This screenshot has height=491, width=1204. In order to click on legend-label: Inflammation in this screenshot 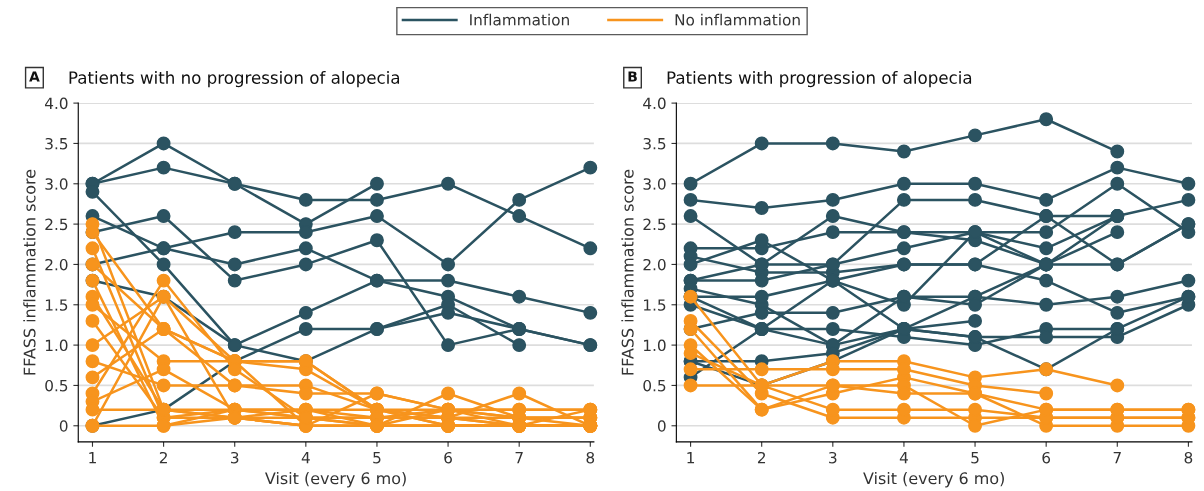, I will do `click(519, 19)`.